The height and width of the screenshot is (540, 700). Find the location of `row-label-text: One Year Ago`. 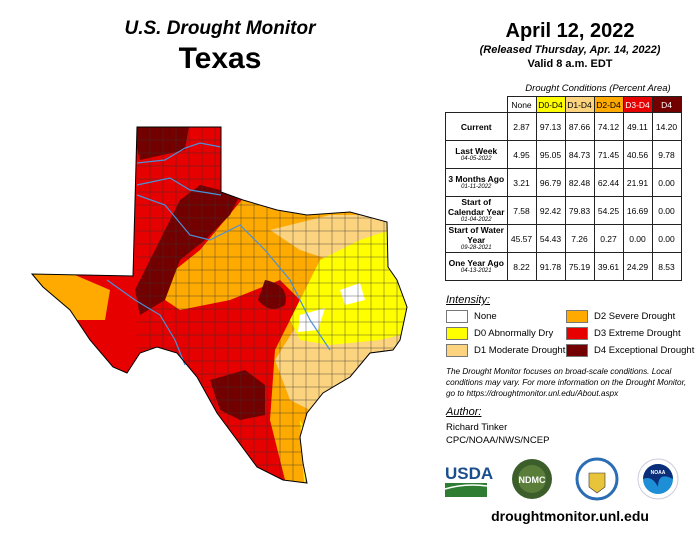

row-label-text: One Year Ago is located at coordinates (476, 263).